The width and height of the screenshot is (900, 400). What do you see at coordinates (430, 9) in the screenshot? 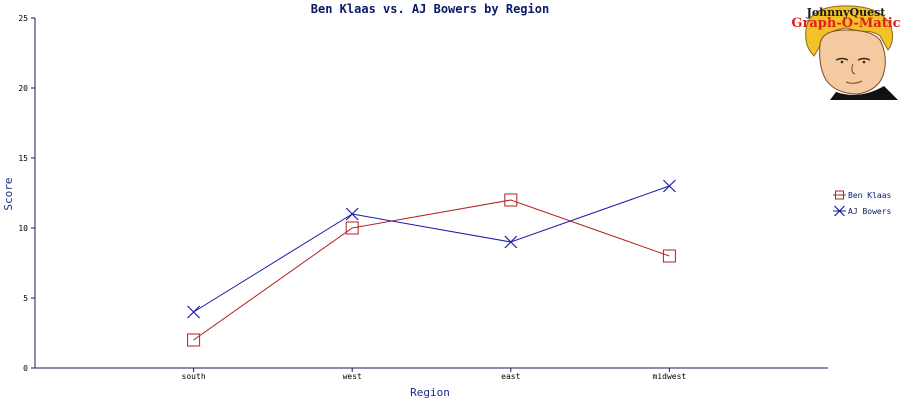
I see `chart-title: Ben Klaas vs. AJ Bowers by Region` at bounding box center [430, 9].